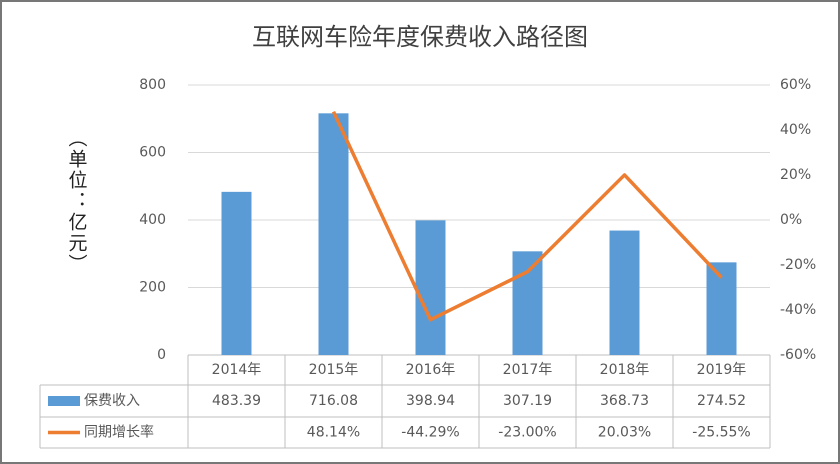  What do you see at coordinates (152, 153) in the screenshot?
I see `y-tick-label: 600` at bounding box center [152, 153].